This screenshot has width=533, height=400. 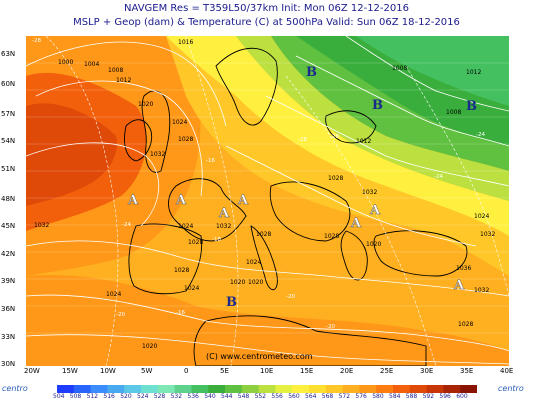 I want to click on lon-label: 10W, so click(x=108, y=371).